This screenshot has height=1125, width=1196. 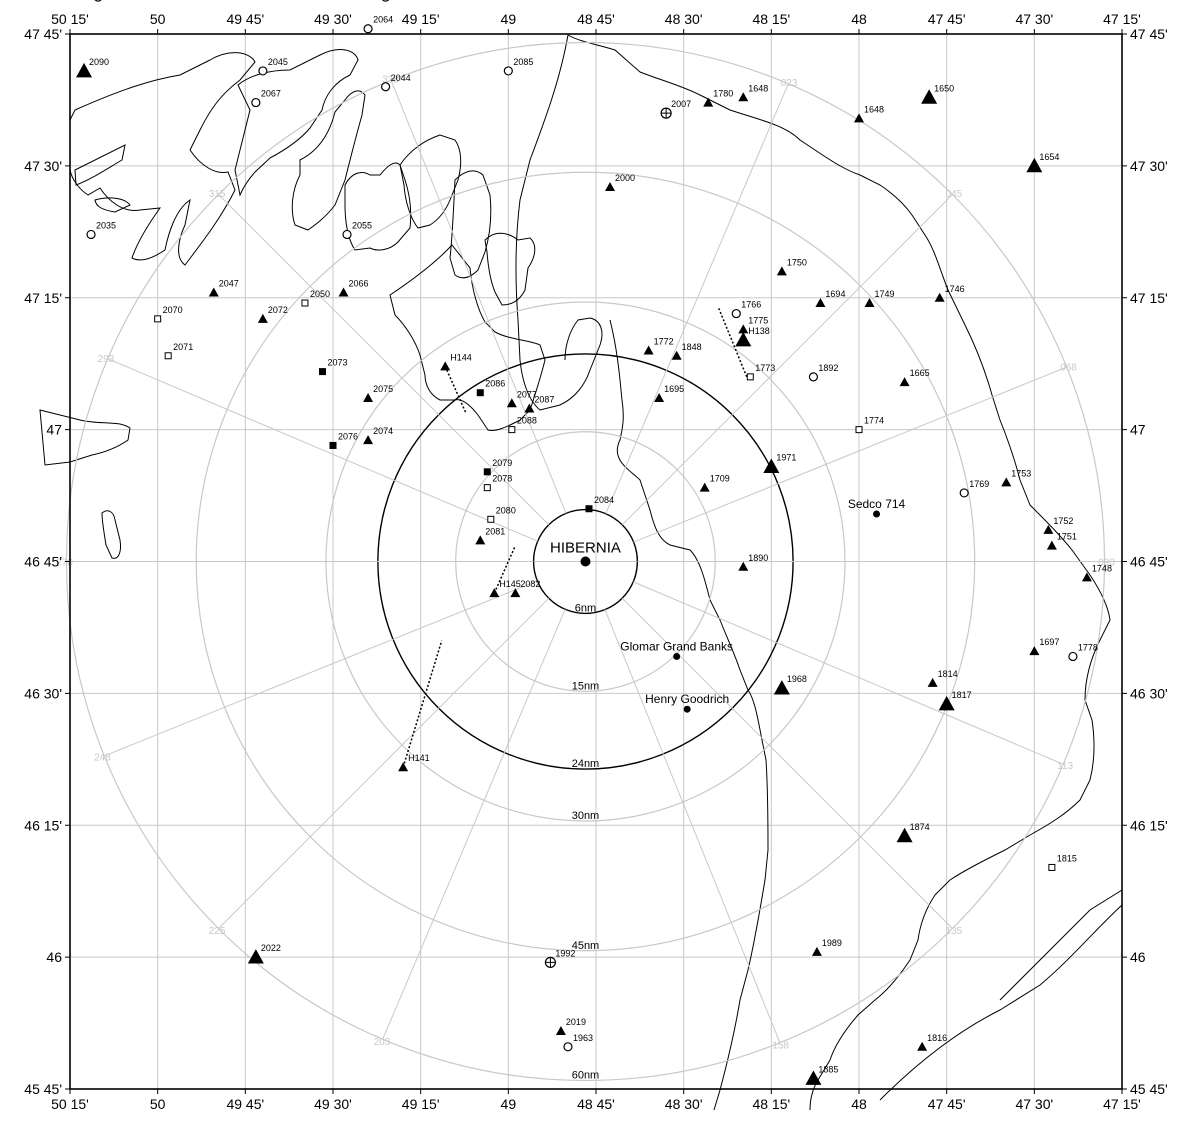 What do you see at coordinates (877, 514) in the screenshot?
I see `named-site-marker` at bounding box center [877, 514].